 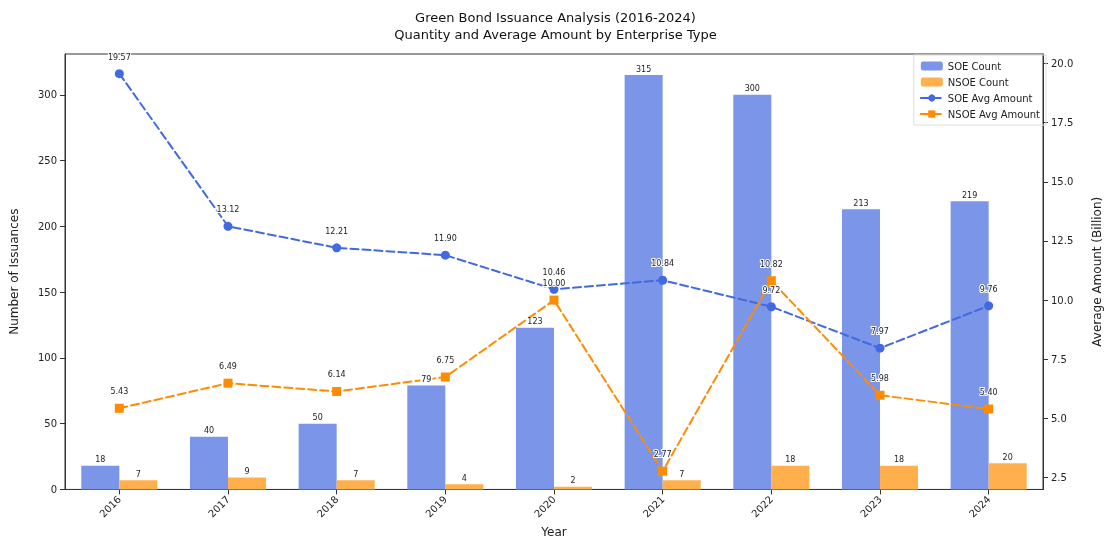 What do you see at coordinates (1097, 271) in the screenshot?
I see `y2-axis-title: Average Amount (Billion)` at bounding box center [1097, 271].